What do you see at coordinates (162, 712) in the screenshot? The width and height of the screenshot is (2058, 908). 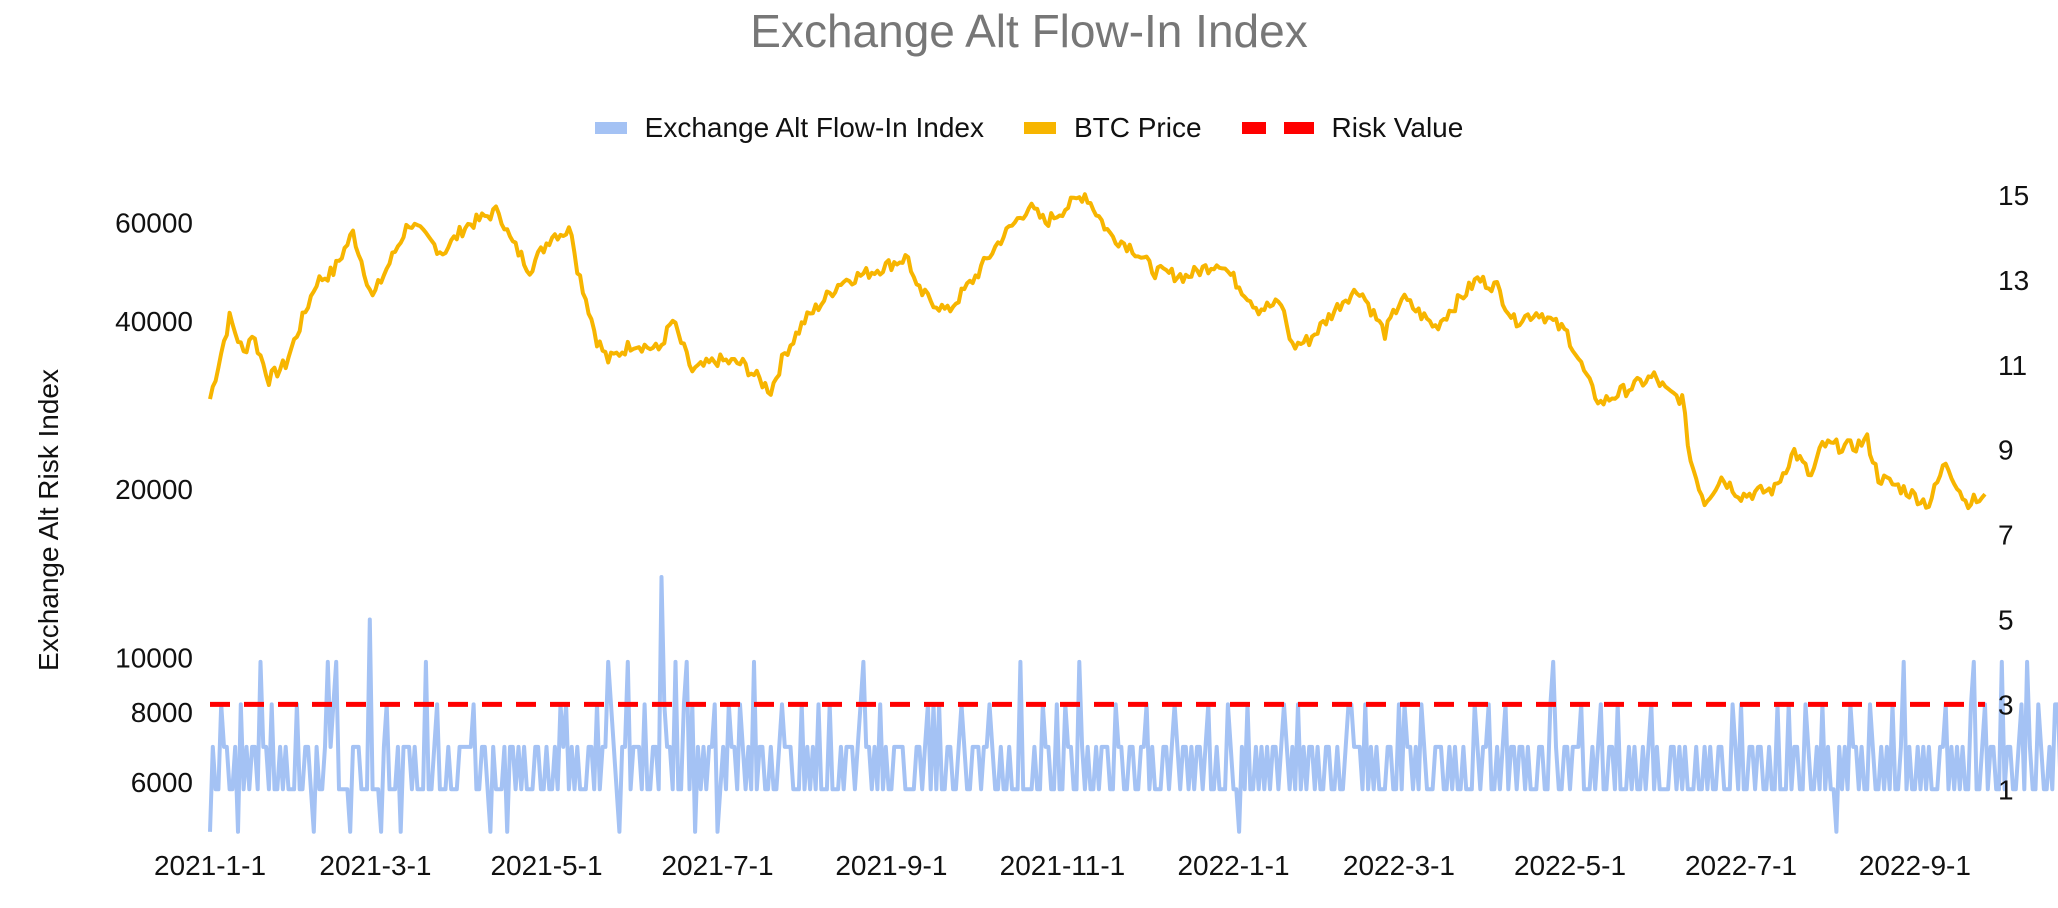 I see `left-tick-label: 8000` at bounding box center [162, 712].